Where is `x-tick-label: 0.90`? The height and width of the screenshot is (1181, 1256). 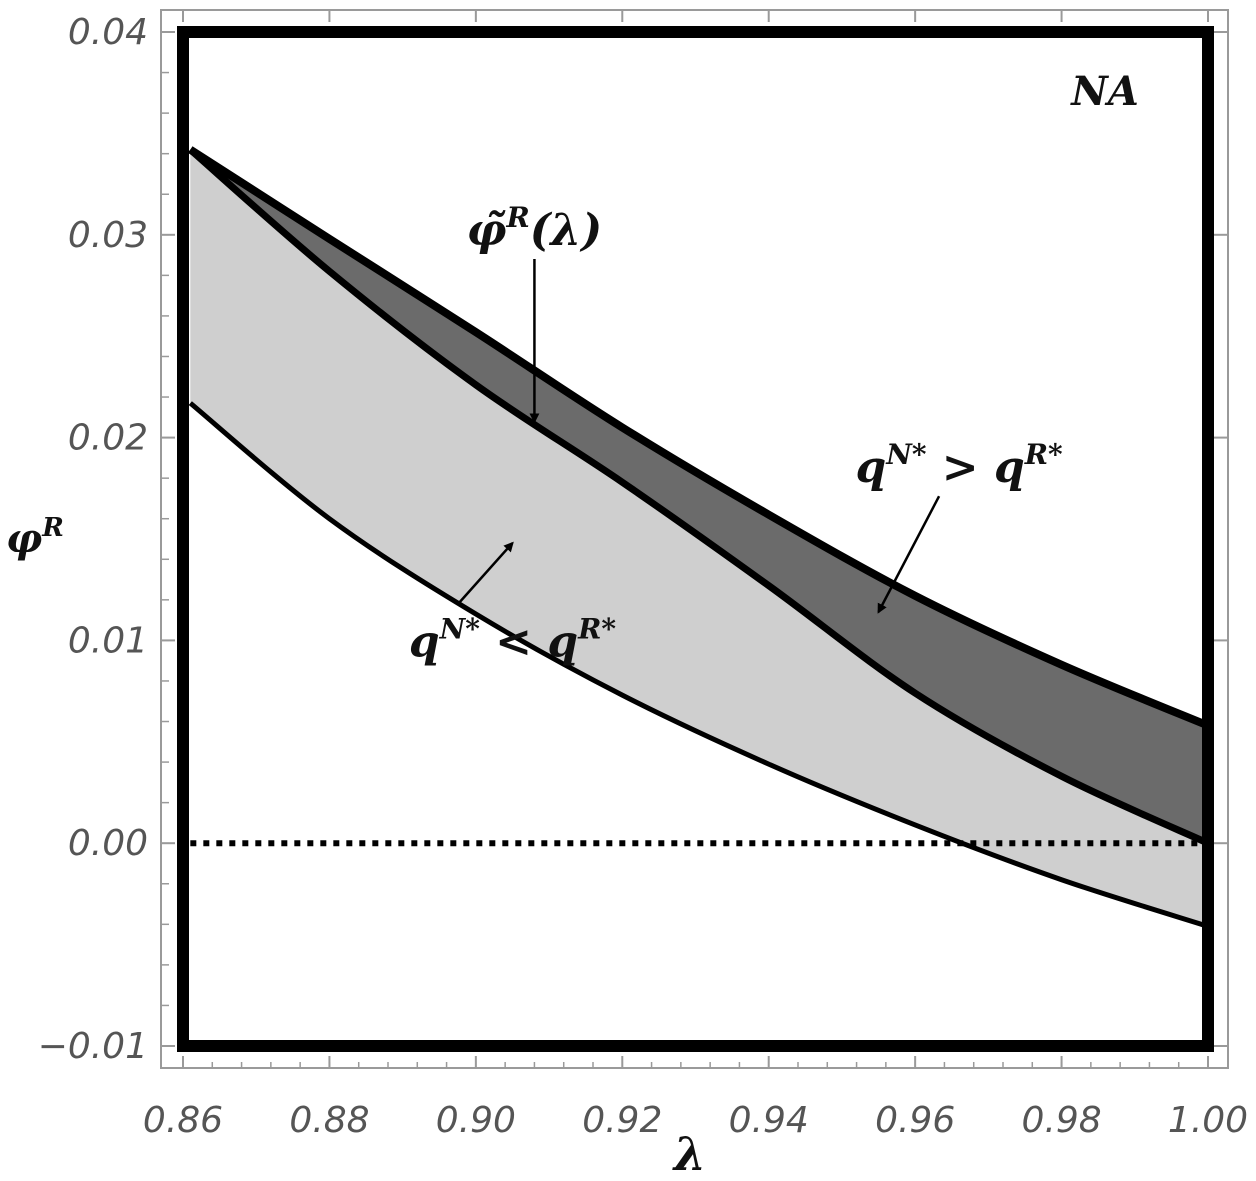
x-tick-label: 0.90 is located at coordinates (476, 1120).